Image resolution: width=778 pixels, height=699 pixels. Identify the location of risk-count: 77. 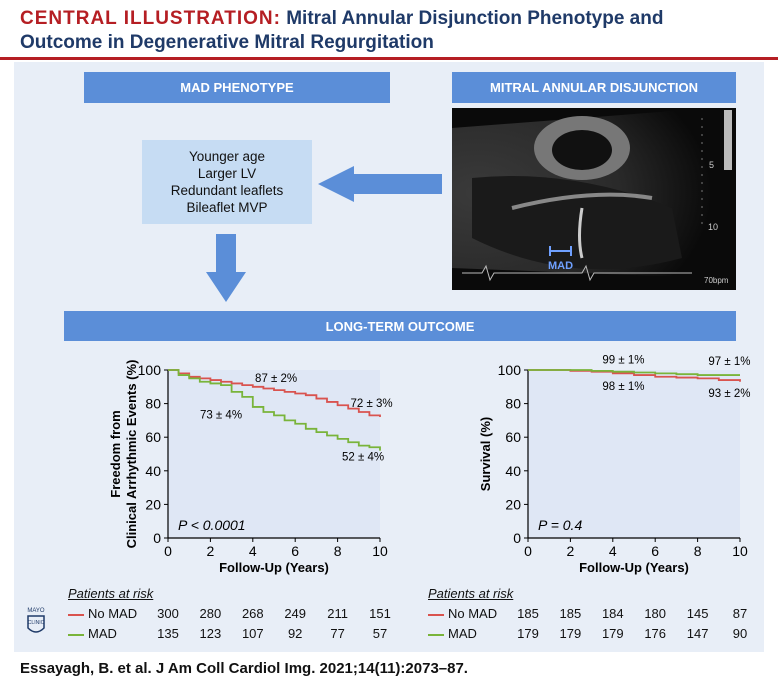
(337, 633).